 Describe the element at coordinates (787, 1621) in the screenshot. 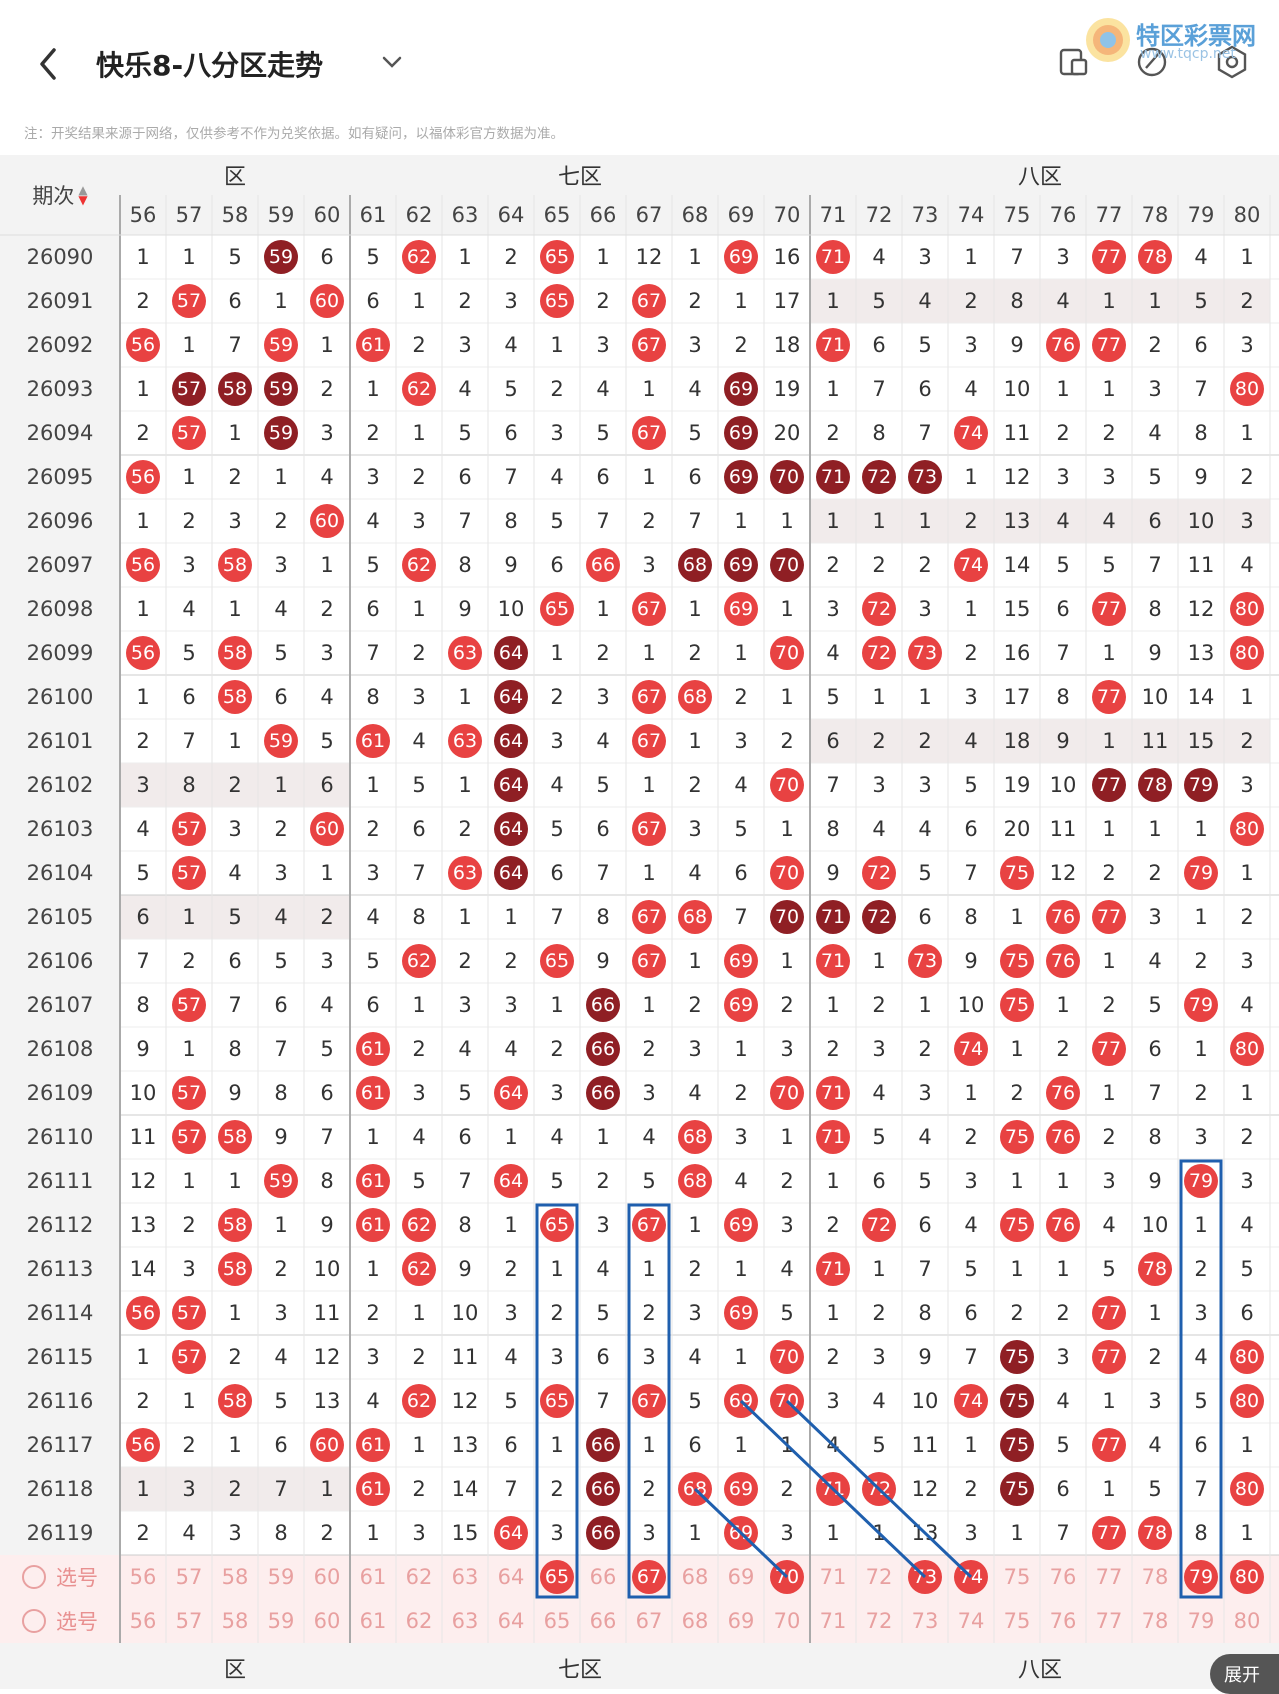

I see `pick-number: 70` at that location.